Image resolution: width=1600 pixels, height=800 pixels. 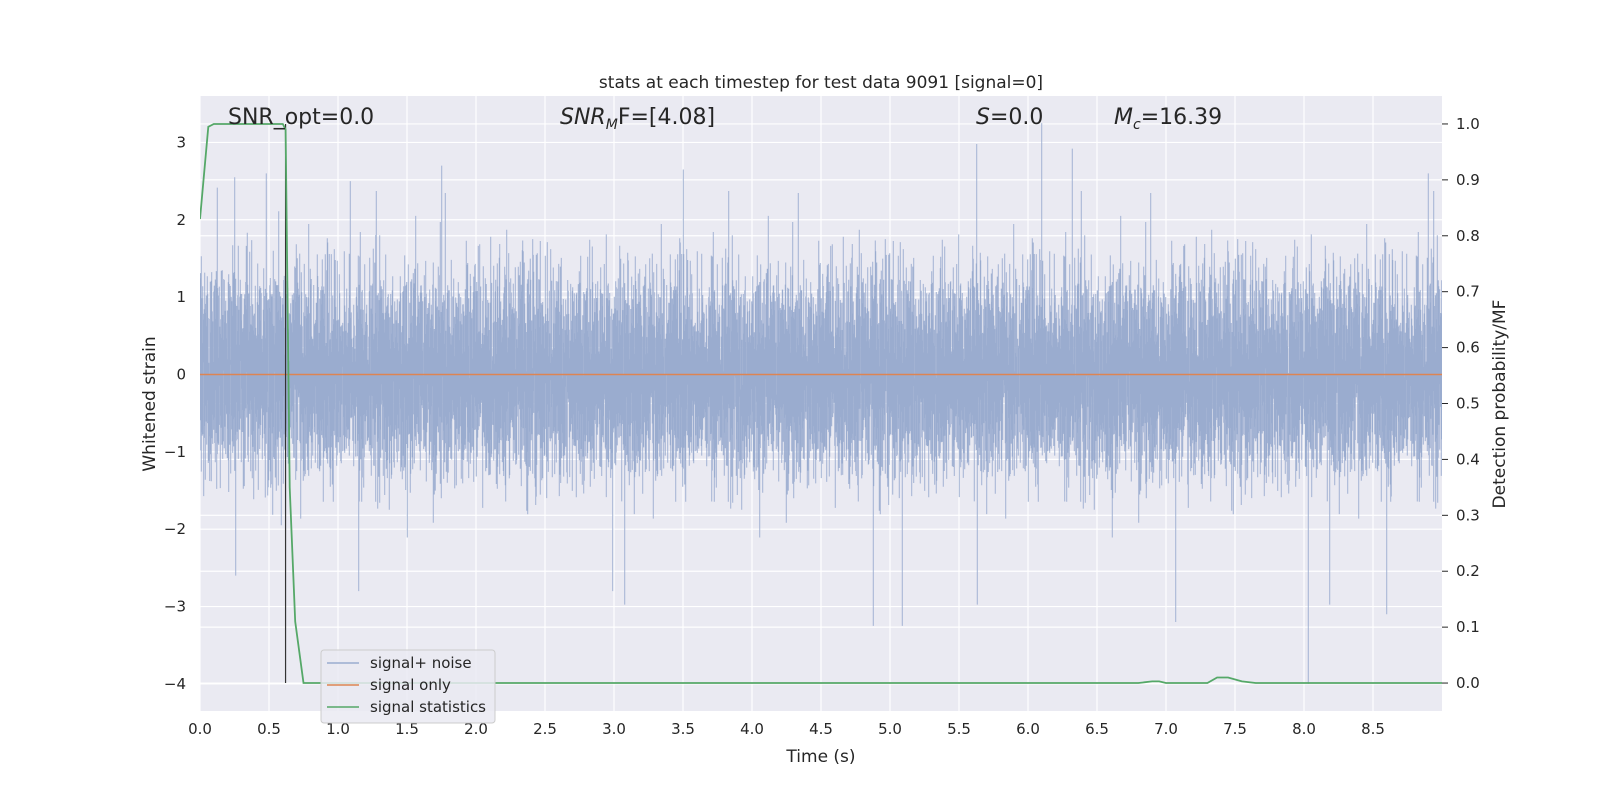 What do you see at coordinates (1468, 124) in the screenshot?
I see `y-right-tick-label: 1.0` at bounding box center [1468, 124].